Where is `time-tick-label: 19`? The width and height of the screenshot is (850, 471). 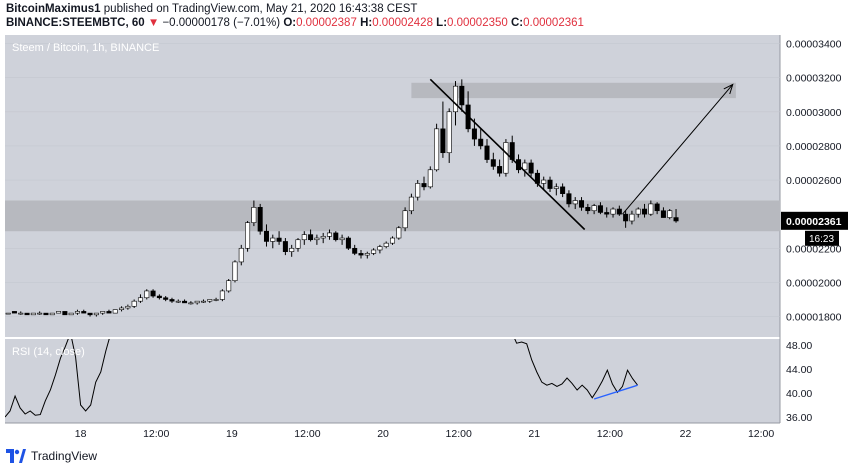
time-tick-label: 19 is located at coordinates (232, 434).